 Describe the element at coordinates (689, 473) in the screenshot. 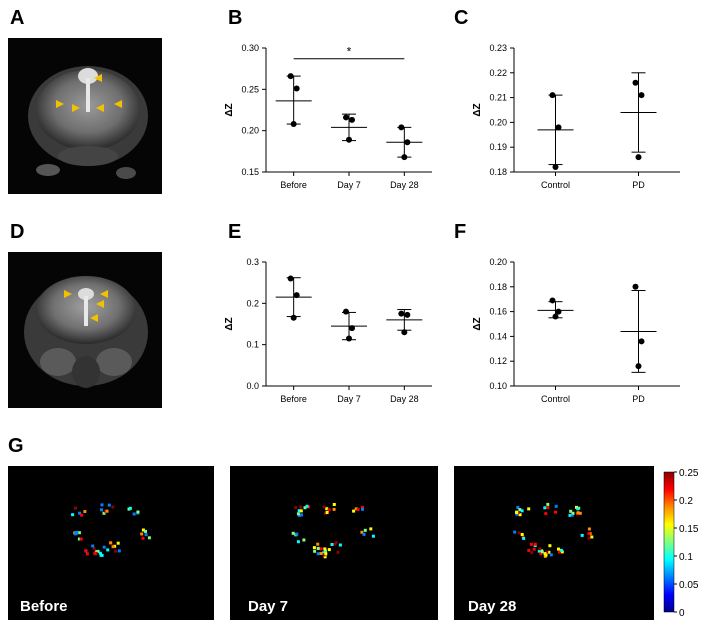

I see `colorbar-tick-label: 0.25` at that location.